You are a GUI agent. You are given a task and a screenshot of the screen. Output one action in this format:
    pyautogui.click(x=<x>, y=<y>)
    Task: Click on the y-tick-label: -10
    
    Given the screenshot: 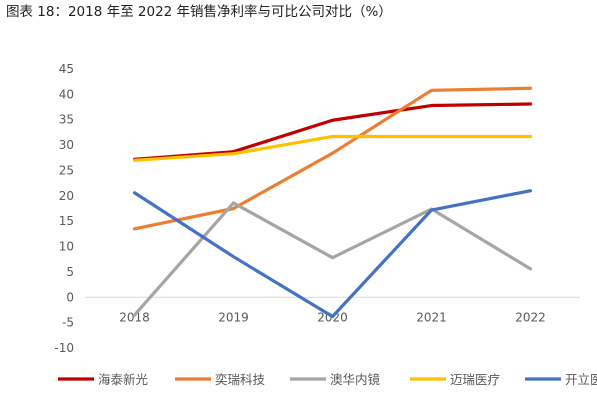 What is the action you would take?
    pyautogui.click(x=64, y=348)
    